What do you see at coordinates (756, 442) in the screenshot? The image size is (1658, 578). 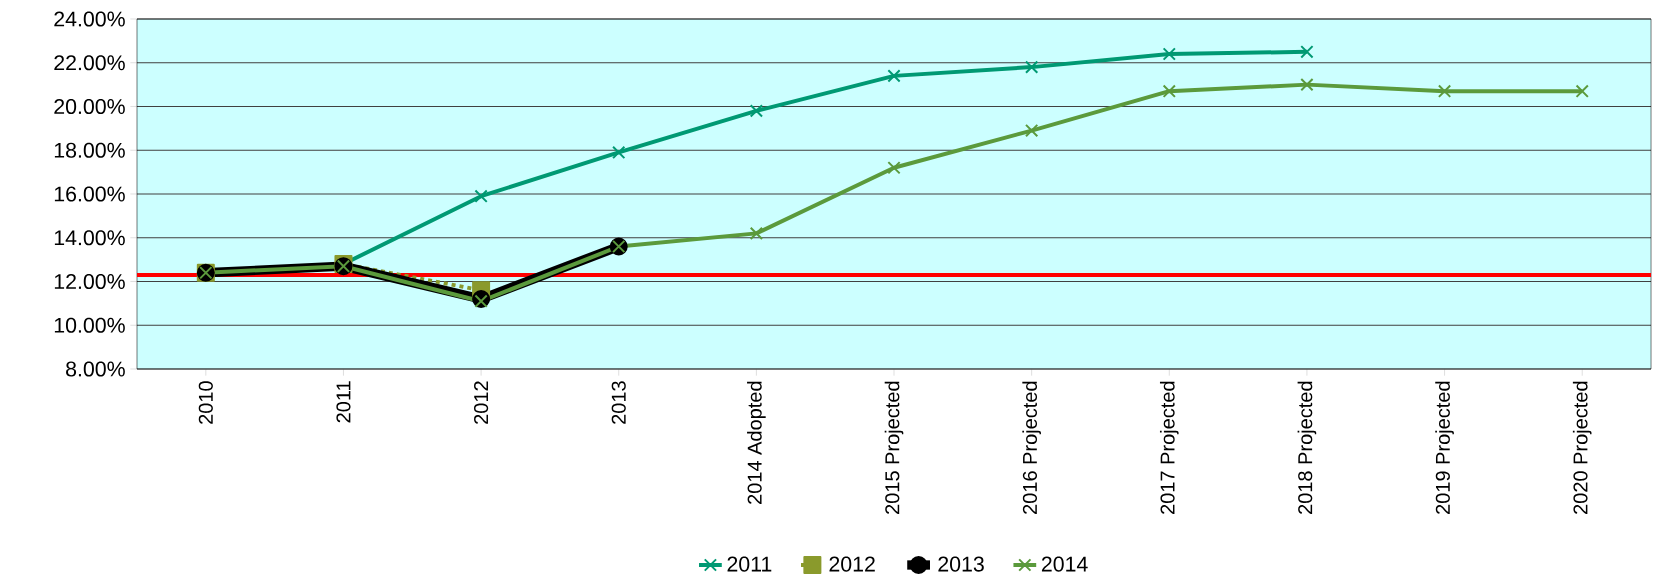 I see `x-tick-label: 2014 Adopted` at bounding box center [756, 442].